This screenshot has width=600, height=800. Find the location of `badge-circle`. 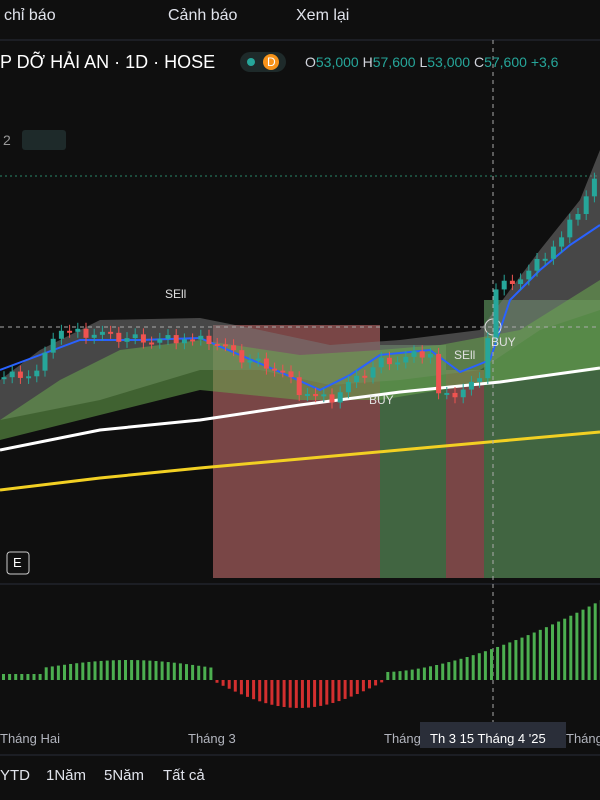

badge-circle is located at coordinates (271, 62).